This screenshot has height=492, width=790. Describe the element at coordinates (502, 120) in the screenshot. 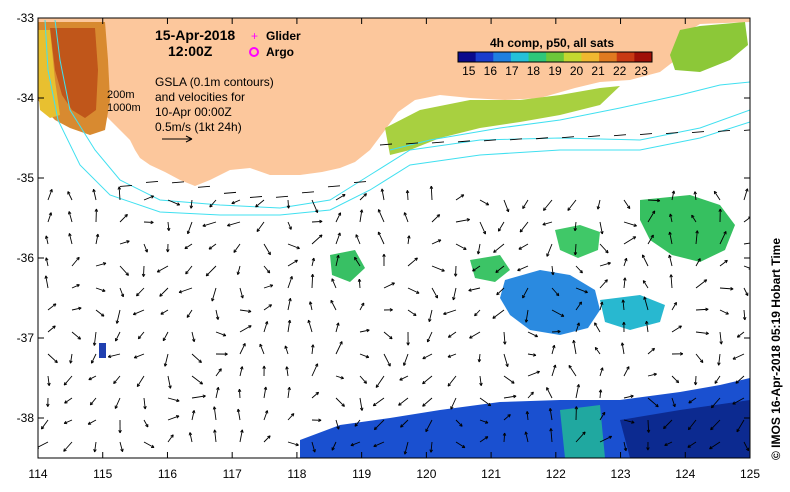

I see `sst-south-coast` at that location.